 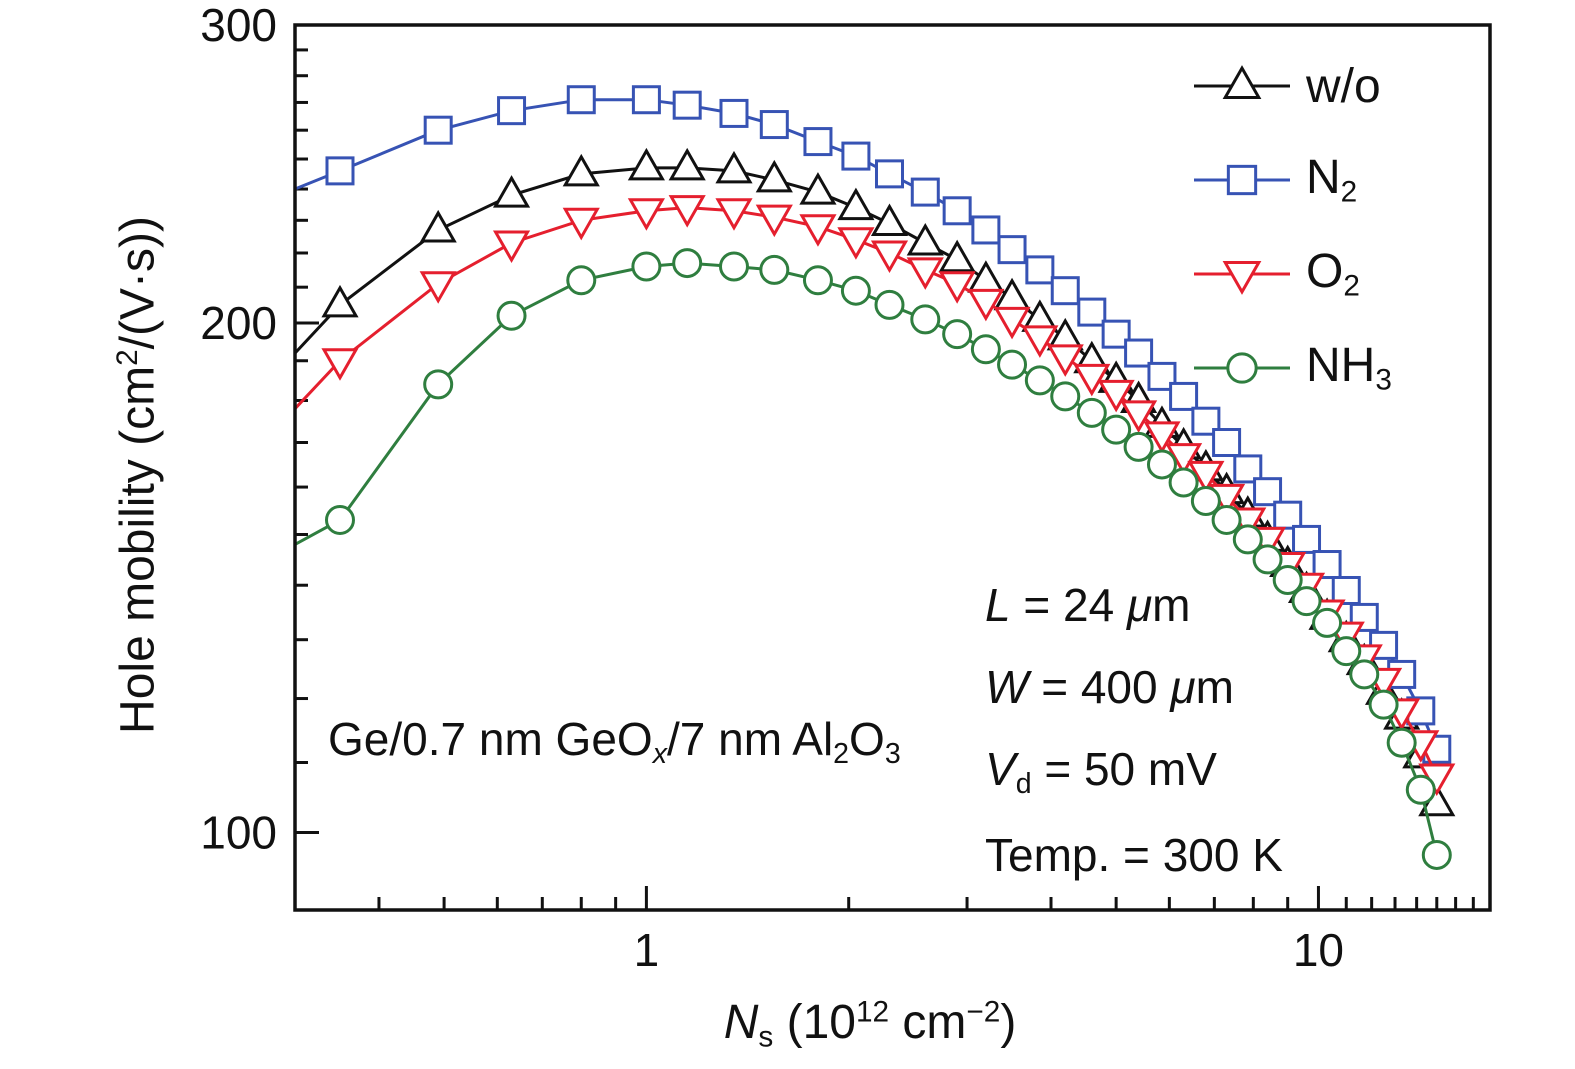 I want to click on legend: w/o N2 O2 NH3, so click(x=1292, y=236).